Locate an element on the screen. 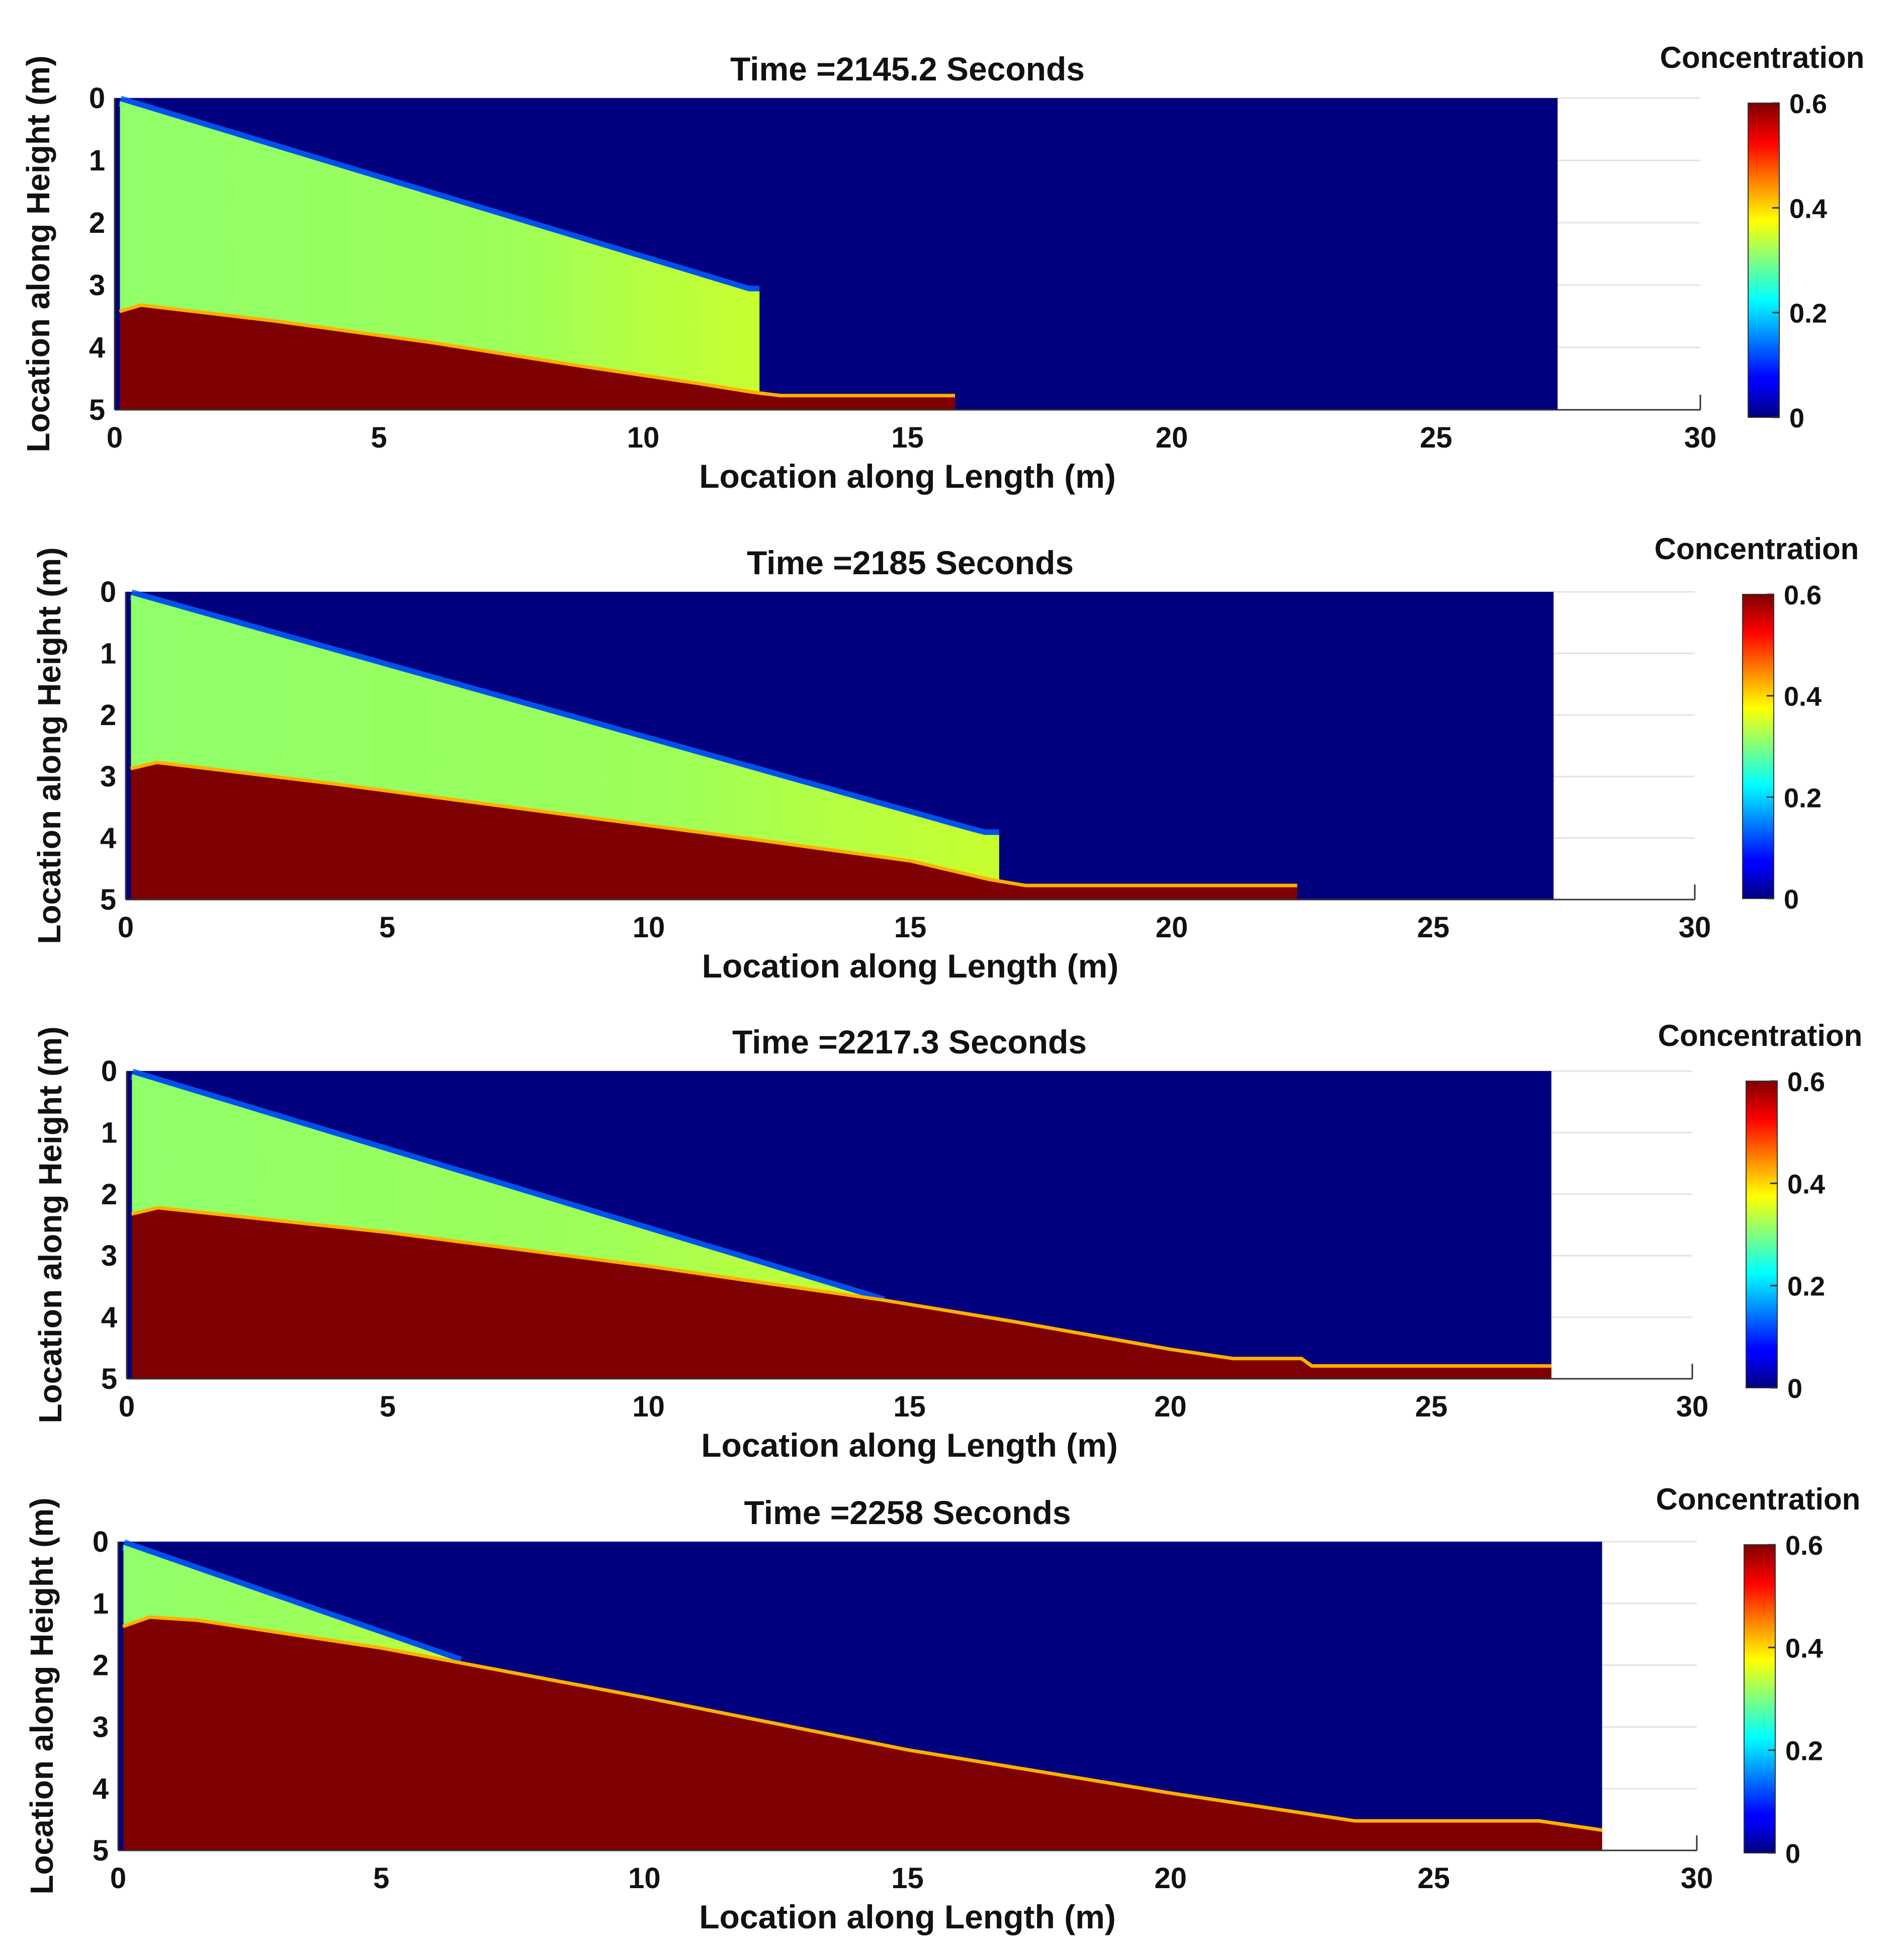 This screenshot has height=1952, width=1904. chart-title: Time =2145.2 Seconds is located at coordinates (907, 68).